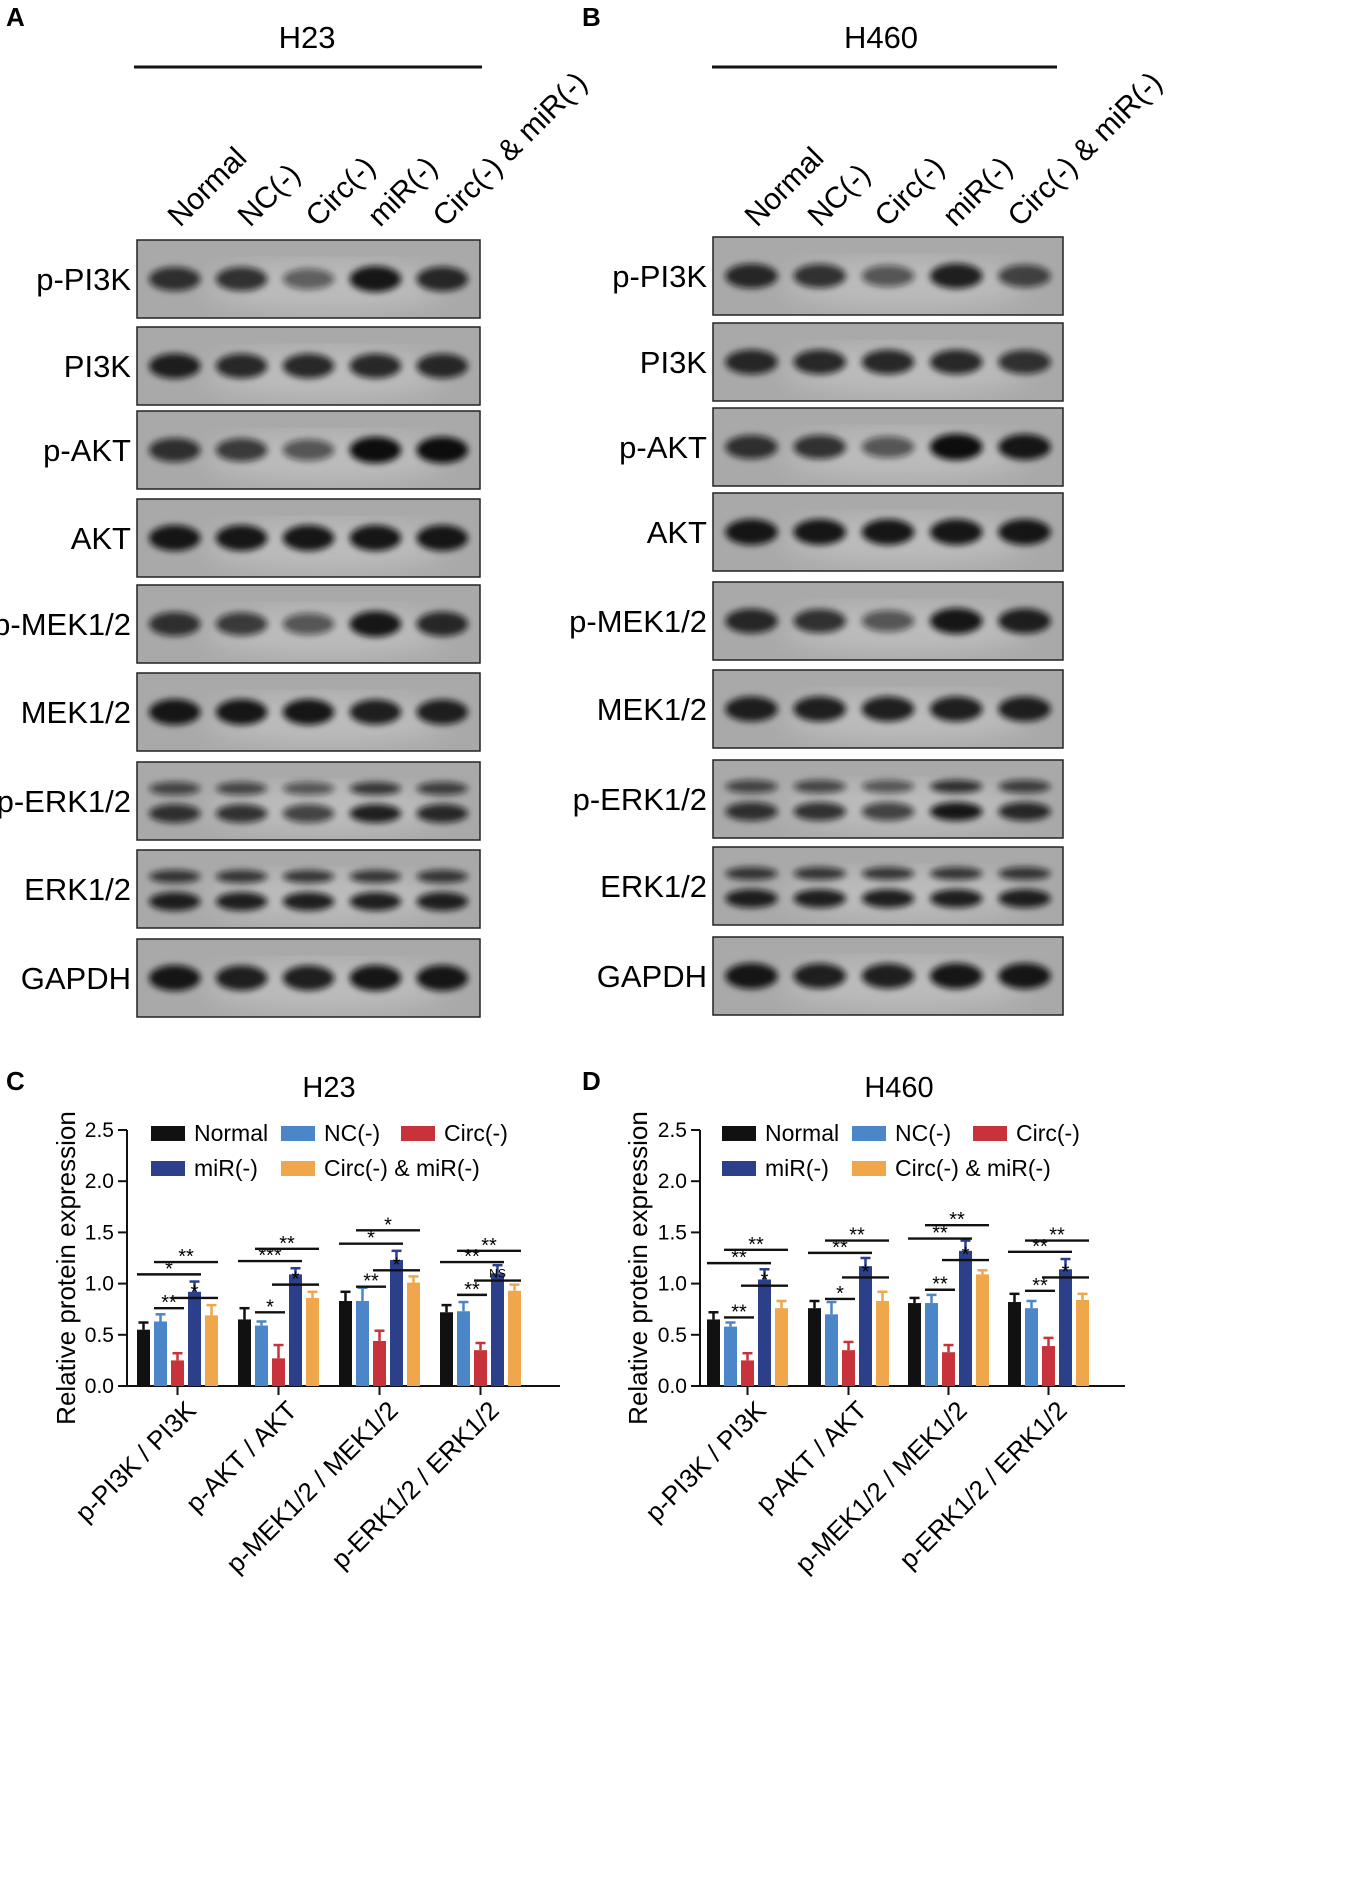 This screenshot has height=1879, width=1369. I want to click on blot-row-label: PI3K, so click(674, 362).